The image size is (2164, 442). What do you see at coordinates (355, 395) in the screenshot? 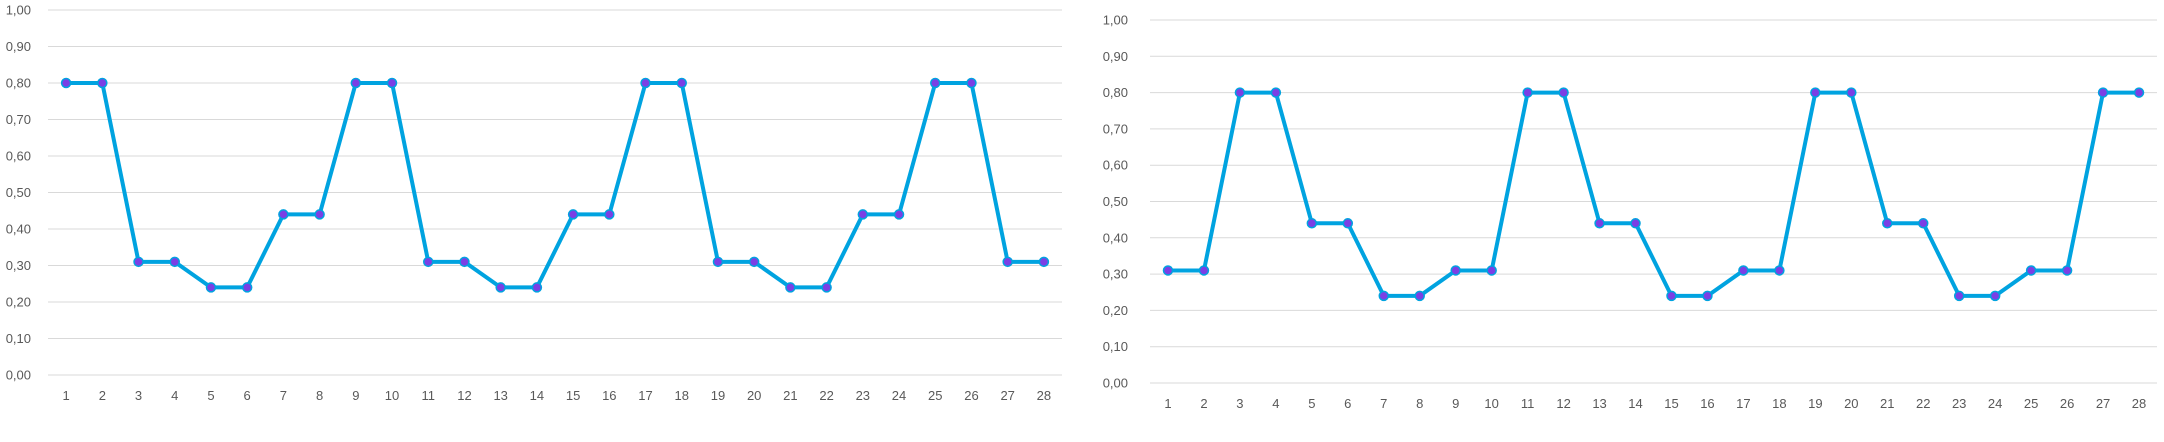
I see `x-tick-label: 9` at bounding box center [355, 395].